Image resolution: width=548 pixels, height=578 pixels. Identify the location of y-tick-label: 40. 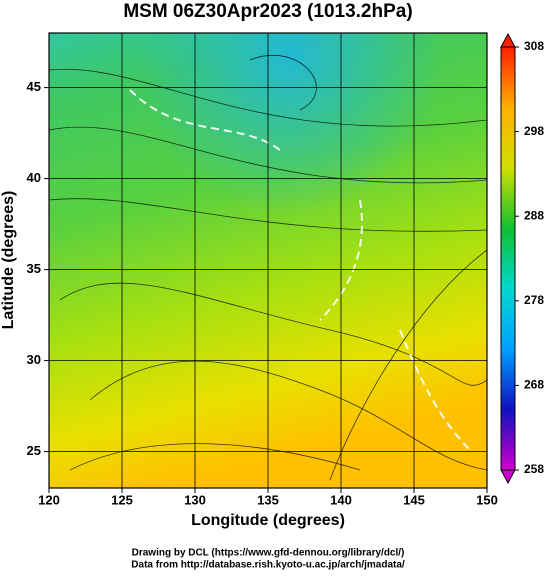
(34, 177).